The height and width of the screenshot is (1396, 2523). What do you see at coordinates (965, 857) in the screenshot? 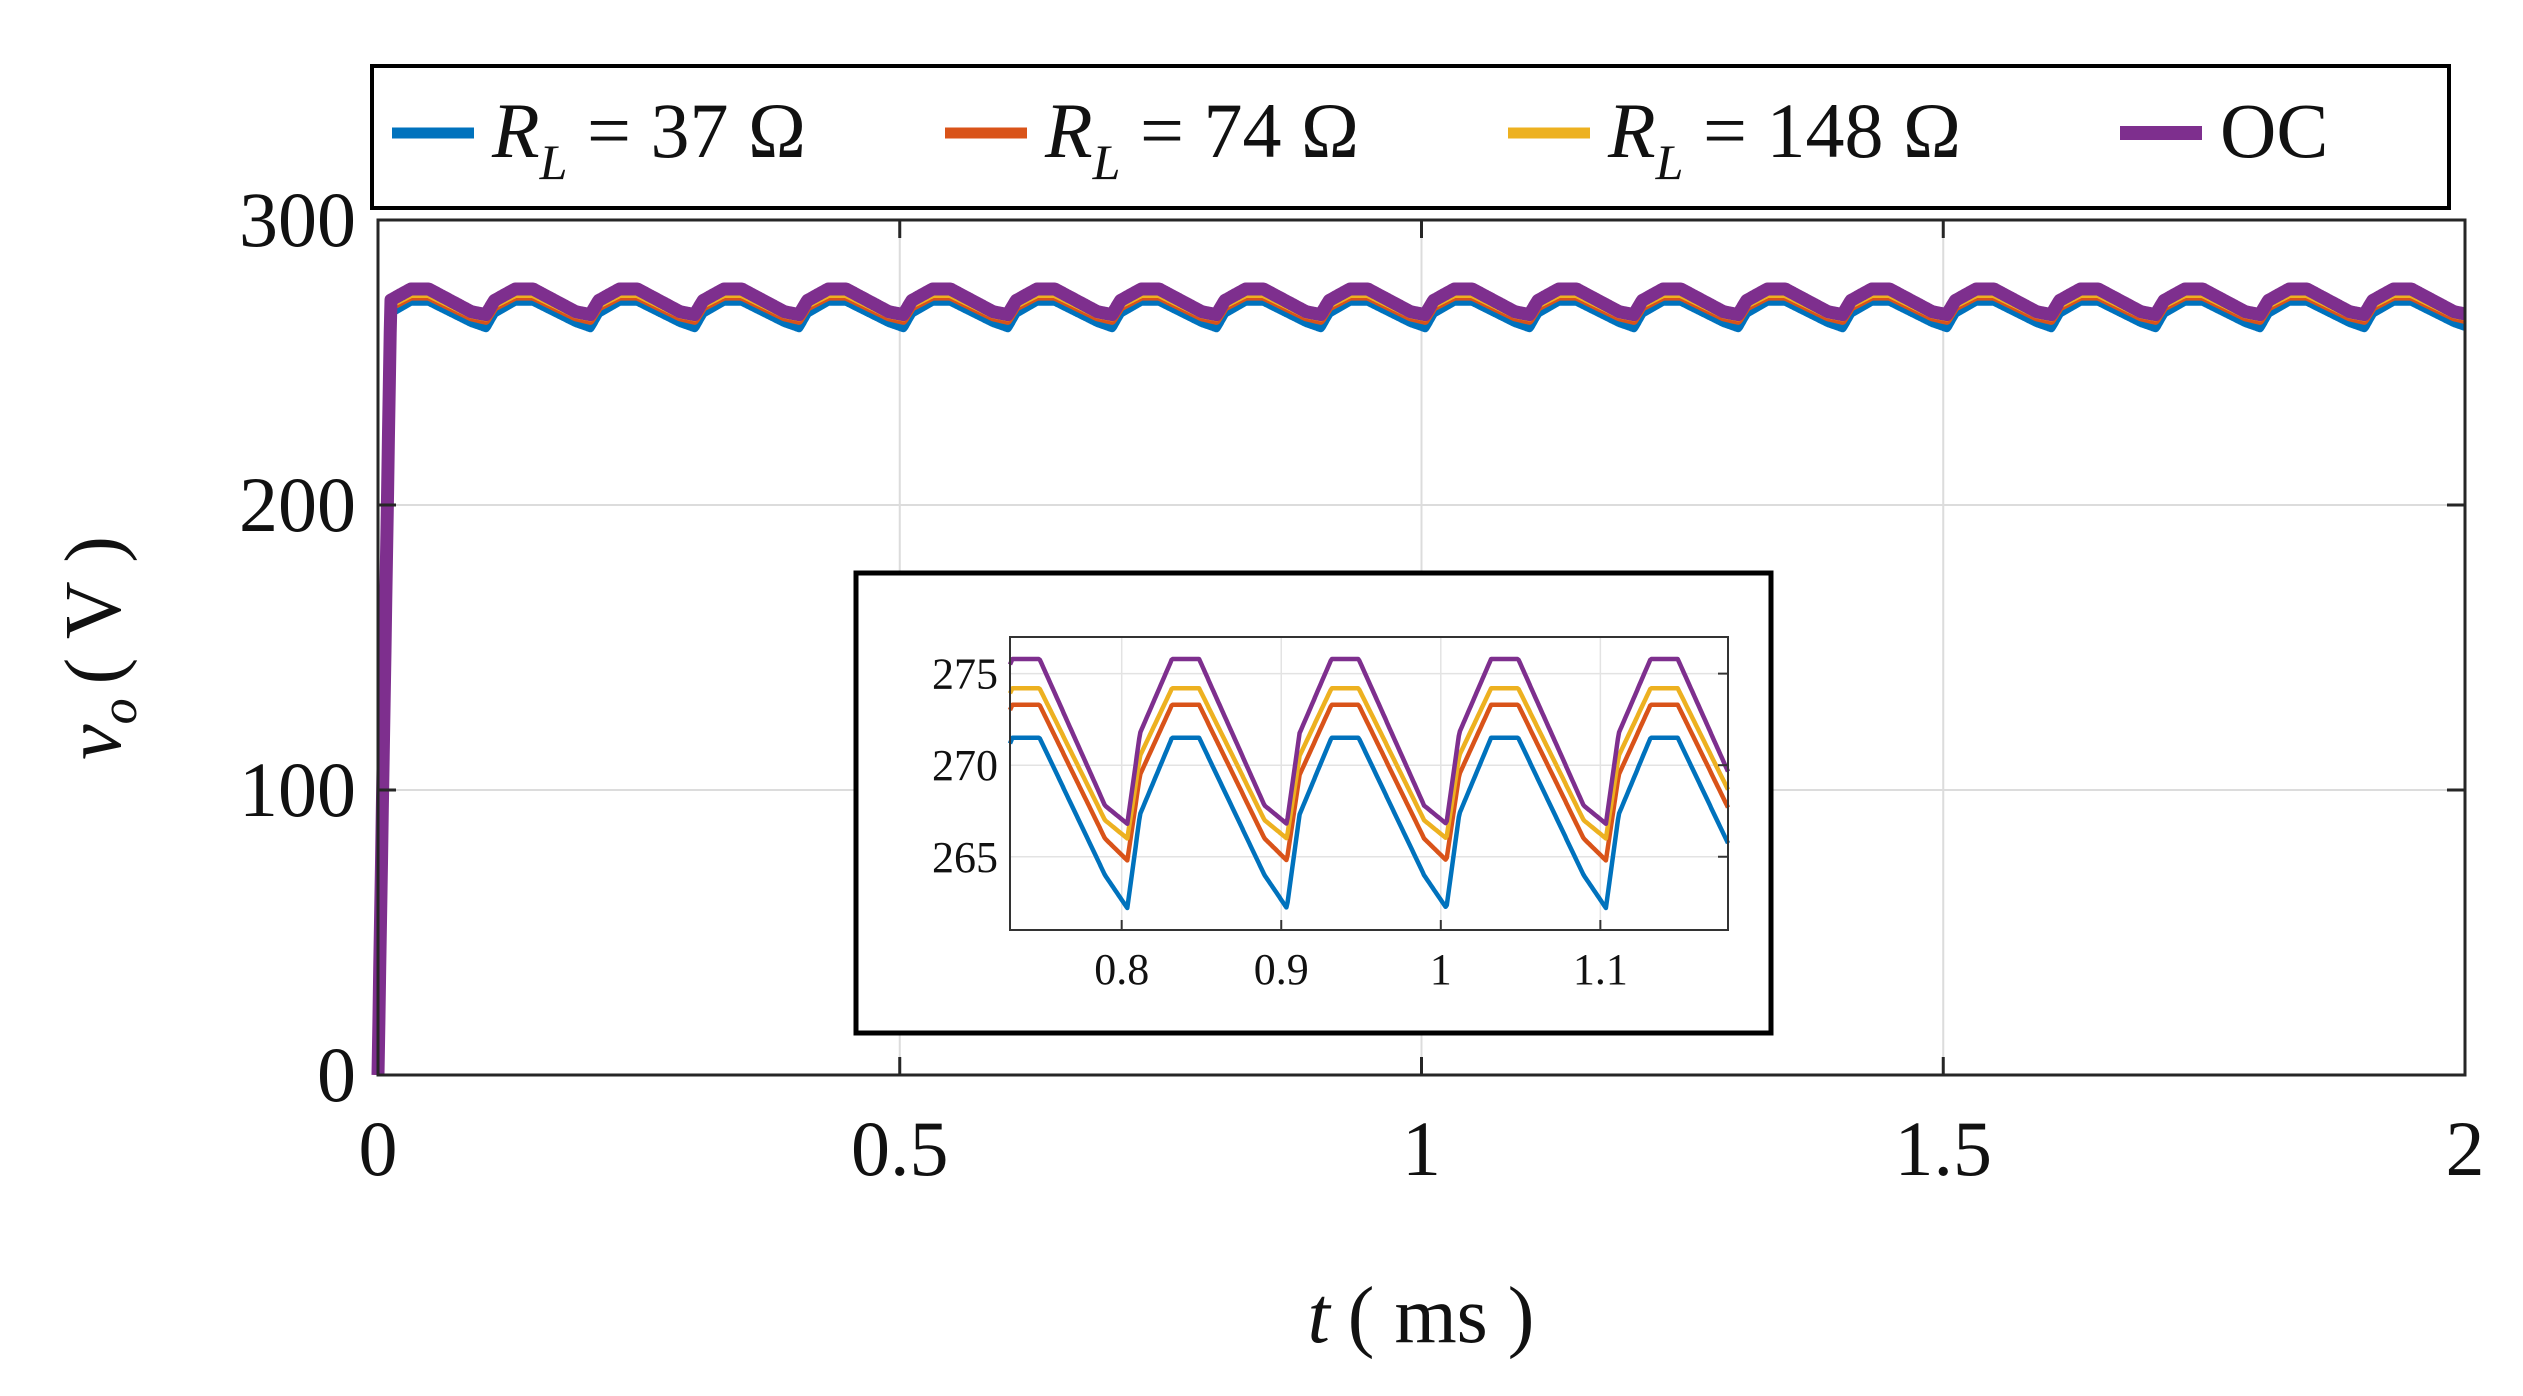
I see `inset-y-tick-label: 265` at bounding box center [965, 857].